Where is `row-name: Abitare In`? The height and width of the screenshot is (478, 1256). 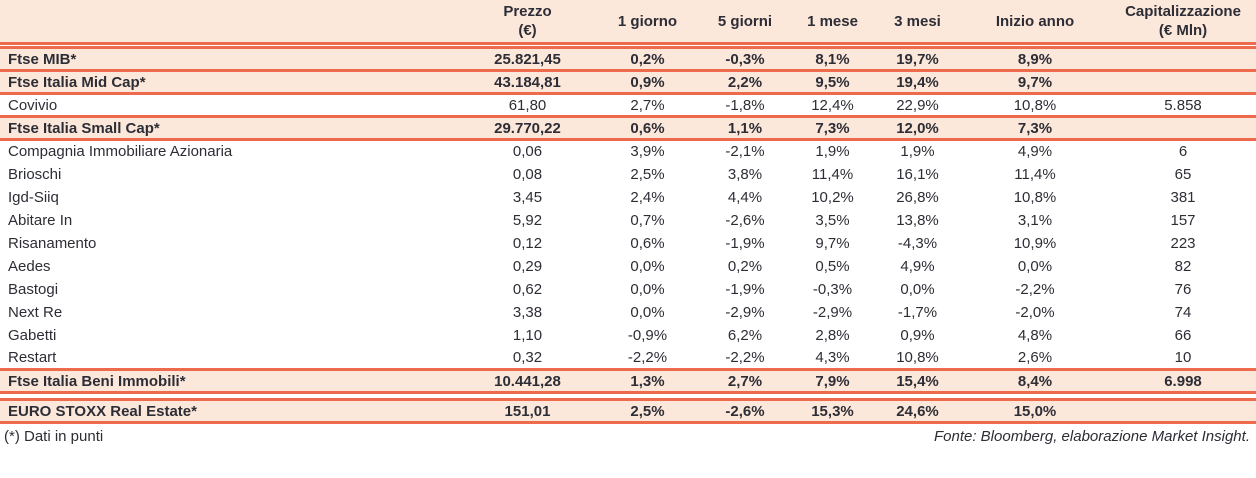 row-name: Abitare In is located at coordinates (40, 220).